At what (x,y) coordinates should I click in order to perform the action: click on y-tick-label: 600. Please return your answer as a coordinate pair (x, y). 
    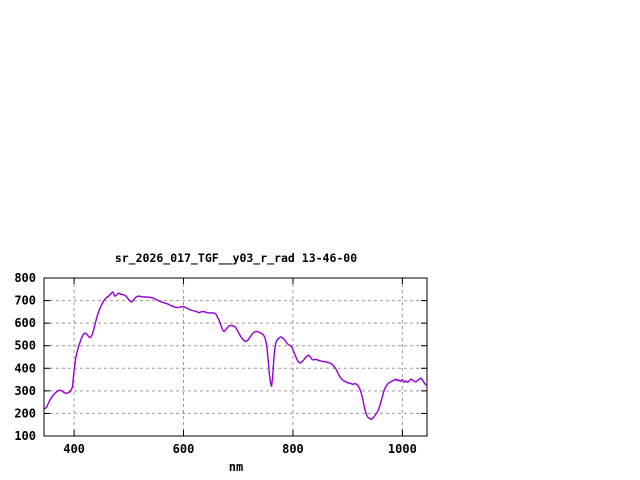
    Looking at the image, I should click on (25, 323).